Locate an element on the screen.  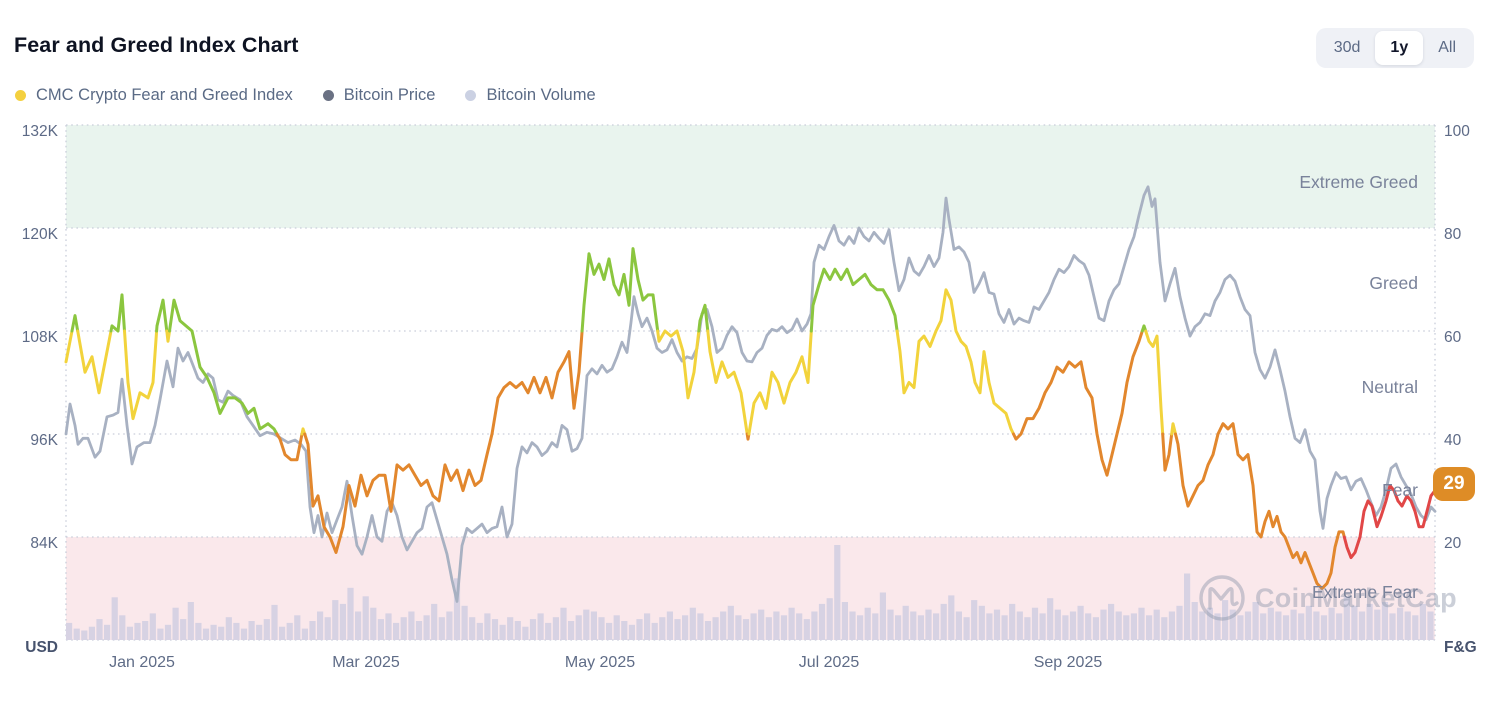
y-axis-fg-tick: 100 is located at coordinates (1457, 131).